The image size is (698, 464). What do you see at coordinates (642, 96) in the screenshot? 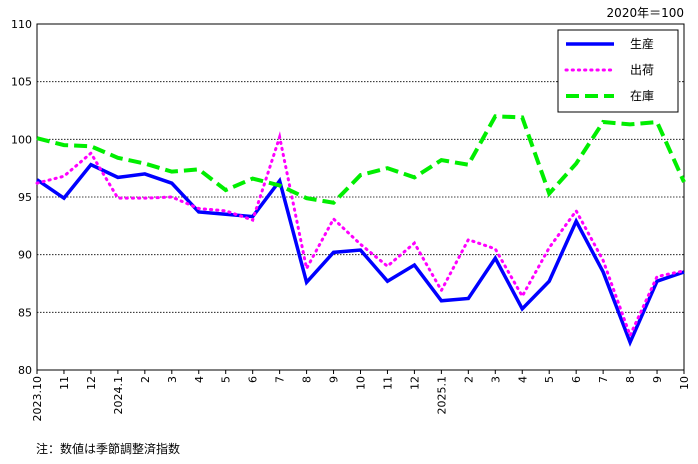
I see `legend-label-3: 在庫` at bounding box center [642, 96].